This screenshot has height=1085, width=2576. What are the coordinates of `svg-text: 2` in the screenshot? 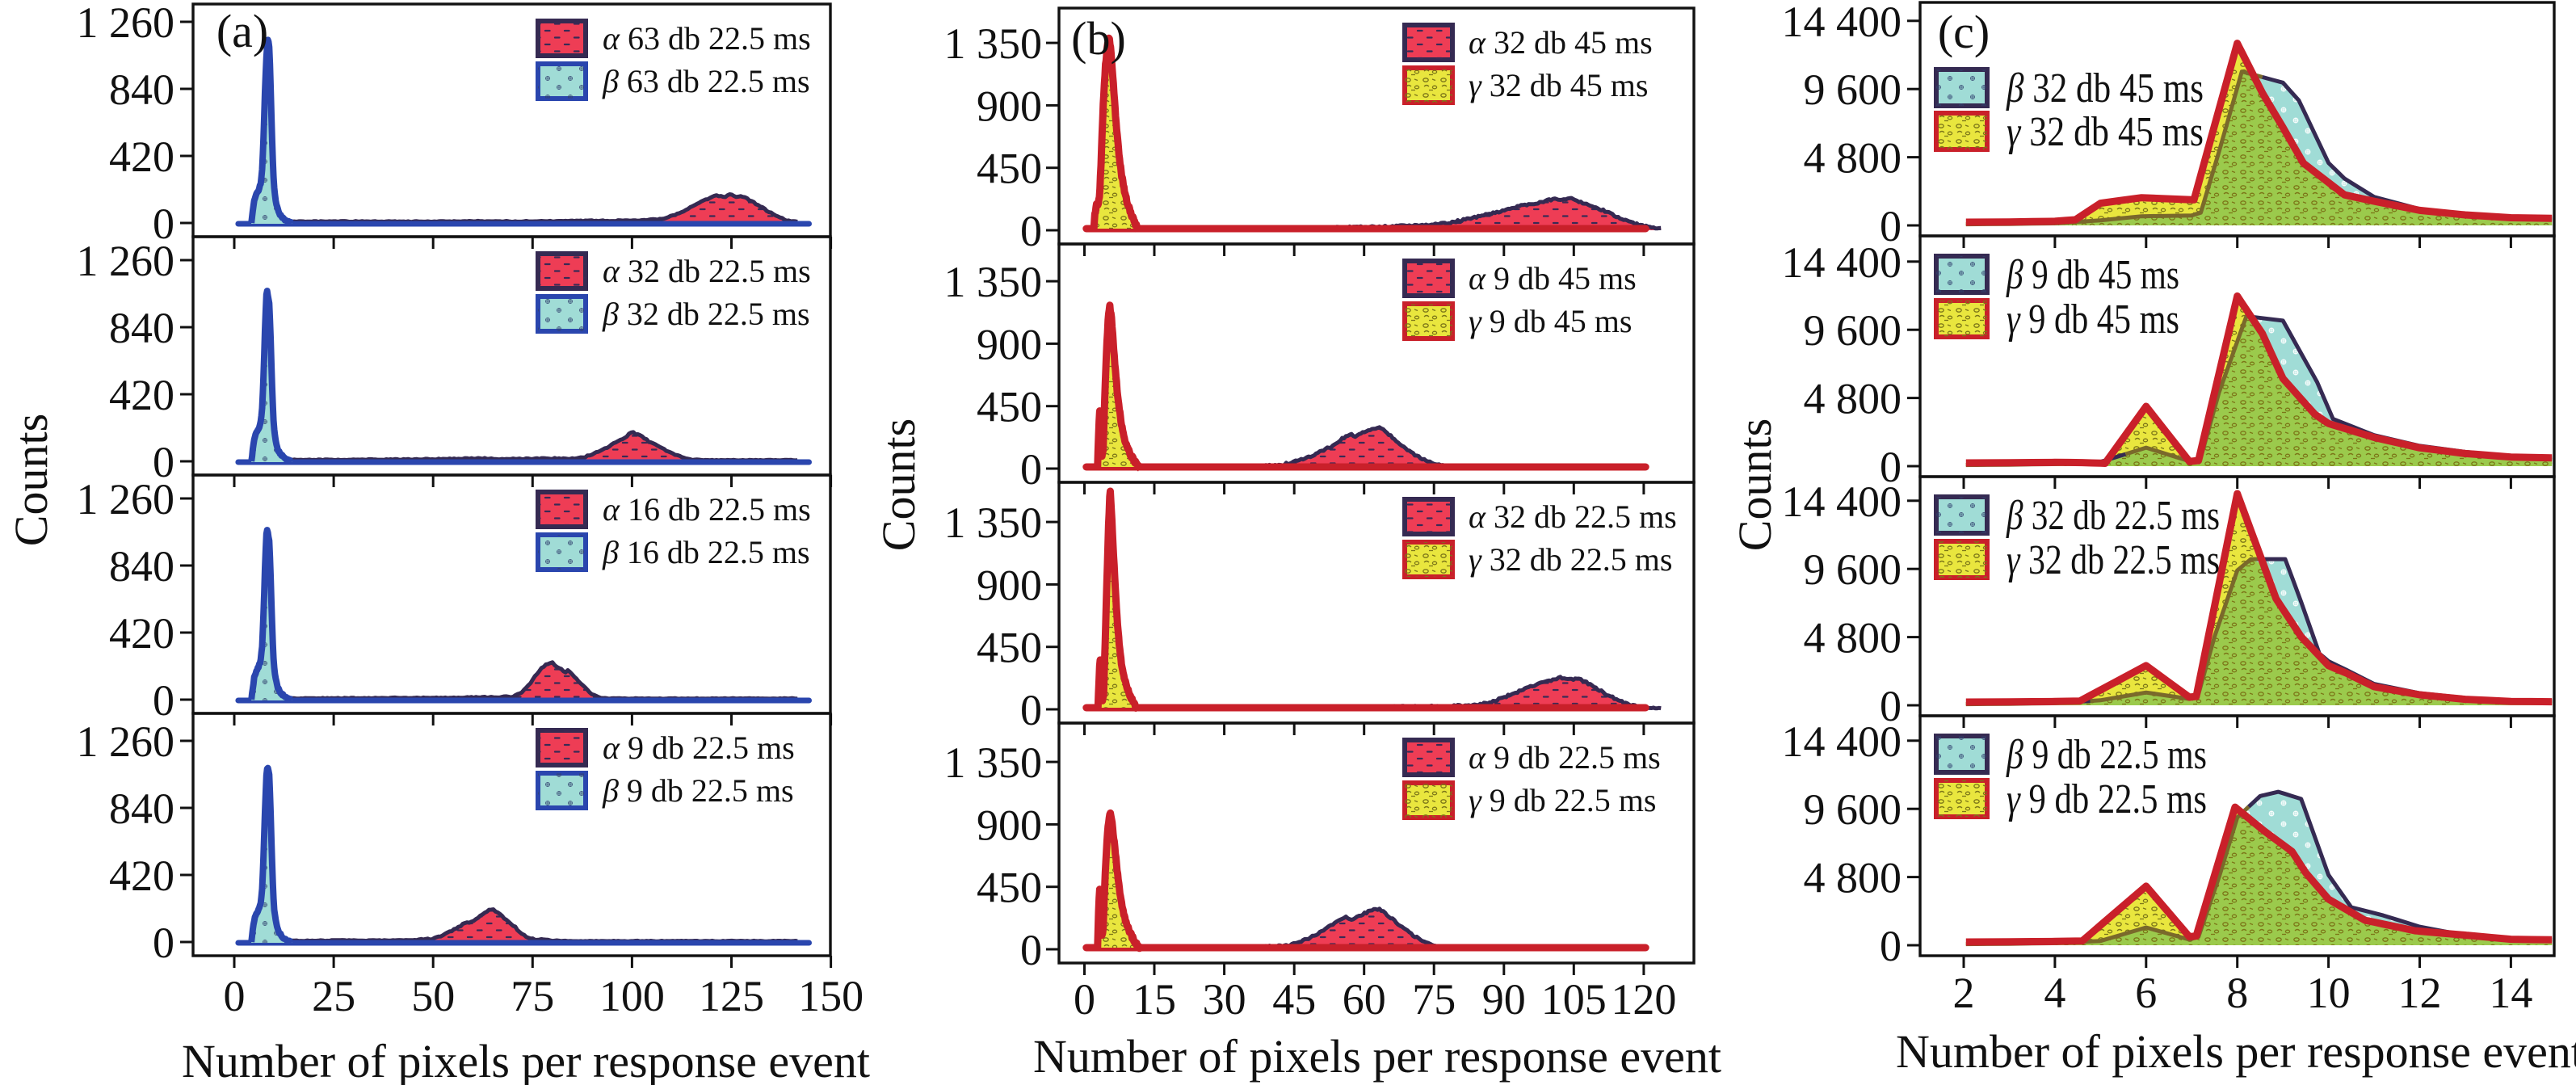 It's located at (1964, 993).